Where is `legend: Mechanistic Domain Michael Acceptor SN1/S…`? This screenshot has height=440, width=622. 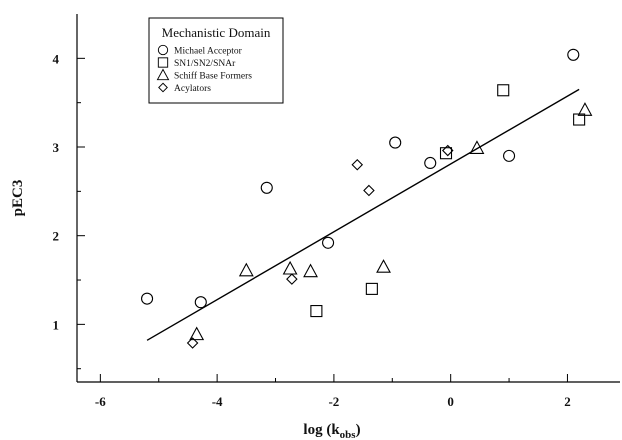
legend: Mechanistic Domain Michael Acceptor SN1/S… is located at coordinates (216, 60).